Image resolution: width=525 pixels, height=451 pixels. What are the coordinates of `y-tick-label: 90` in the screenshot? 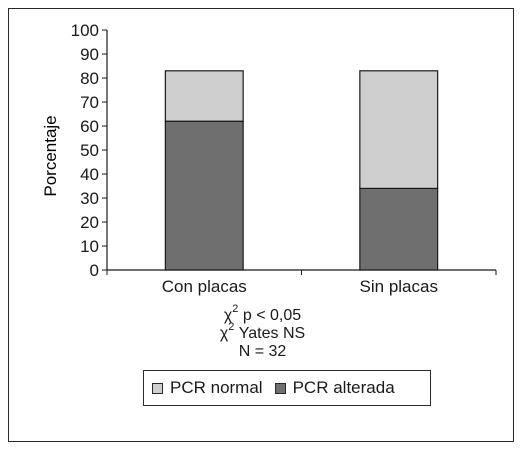 It's located at (89, 54).